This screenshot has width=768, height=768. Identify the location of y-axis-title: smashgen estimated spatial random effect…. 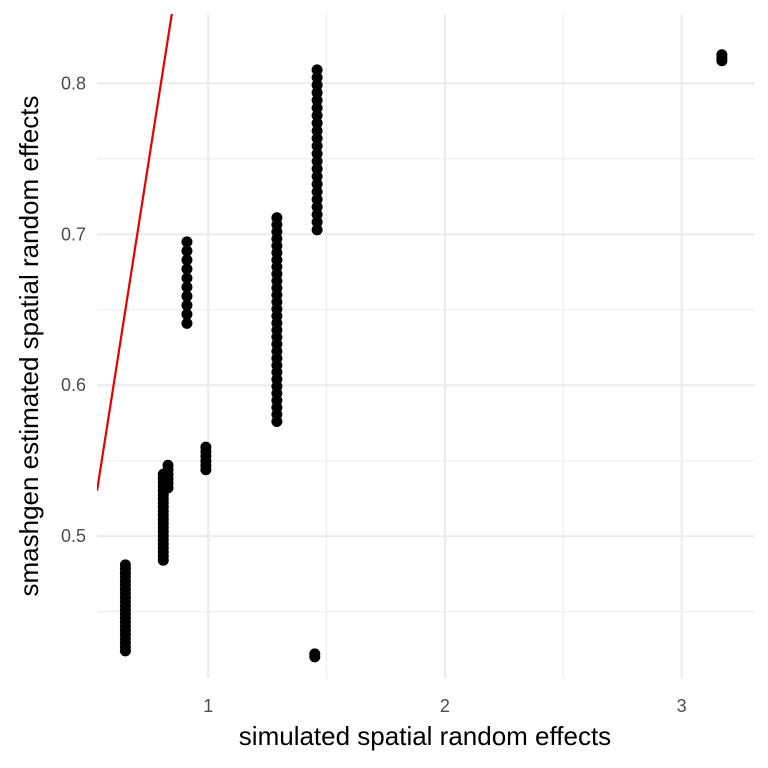
(29, 345).